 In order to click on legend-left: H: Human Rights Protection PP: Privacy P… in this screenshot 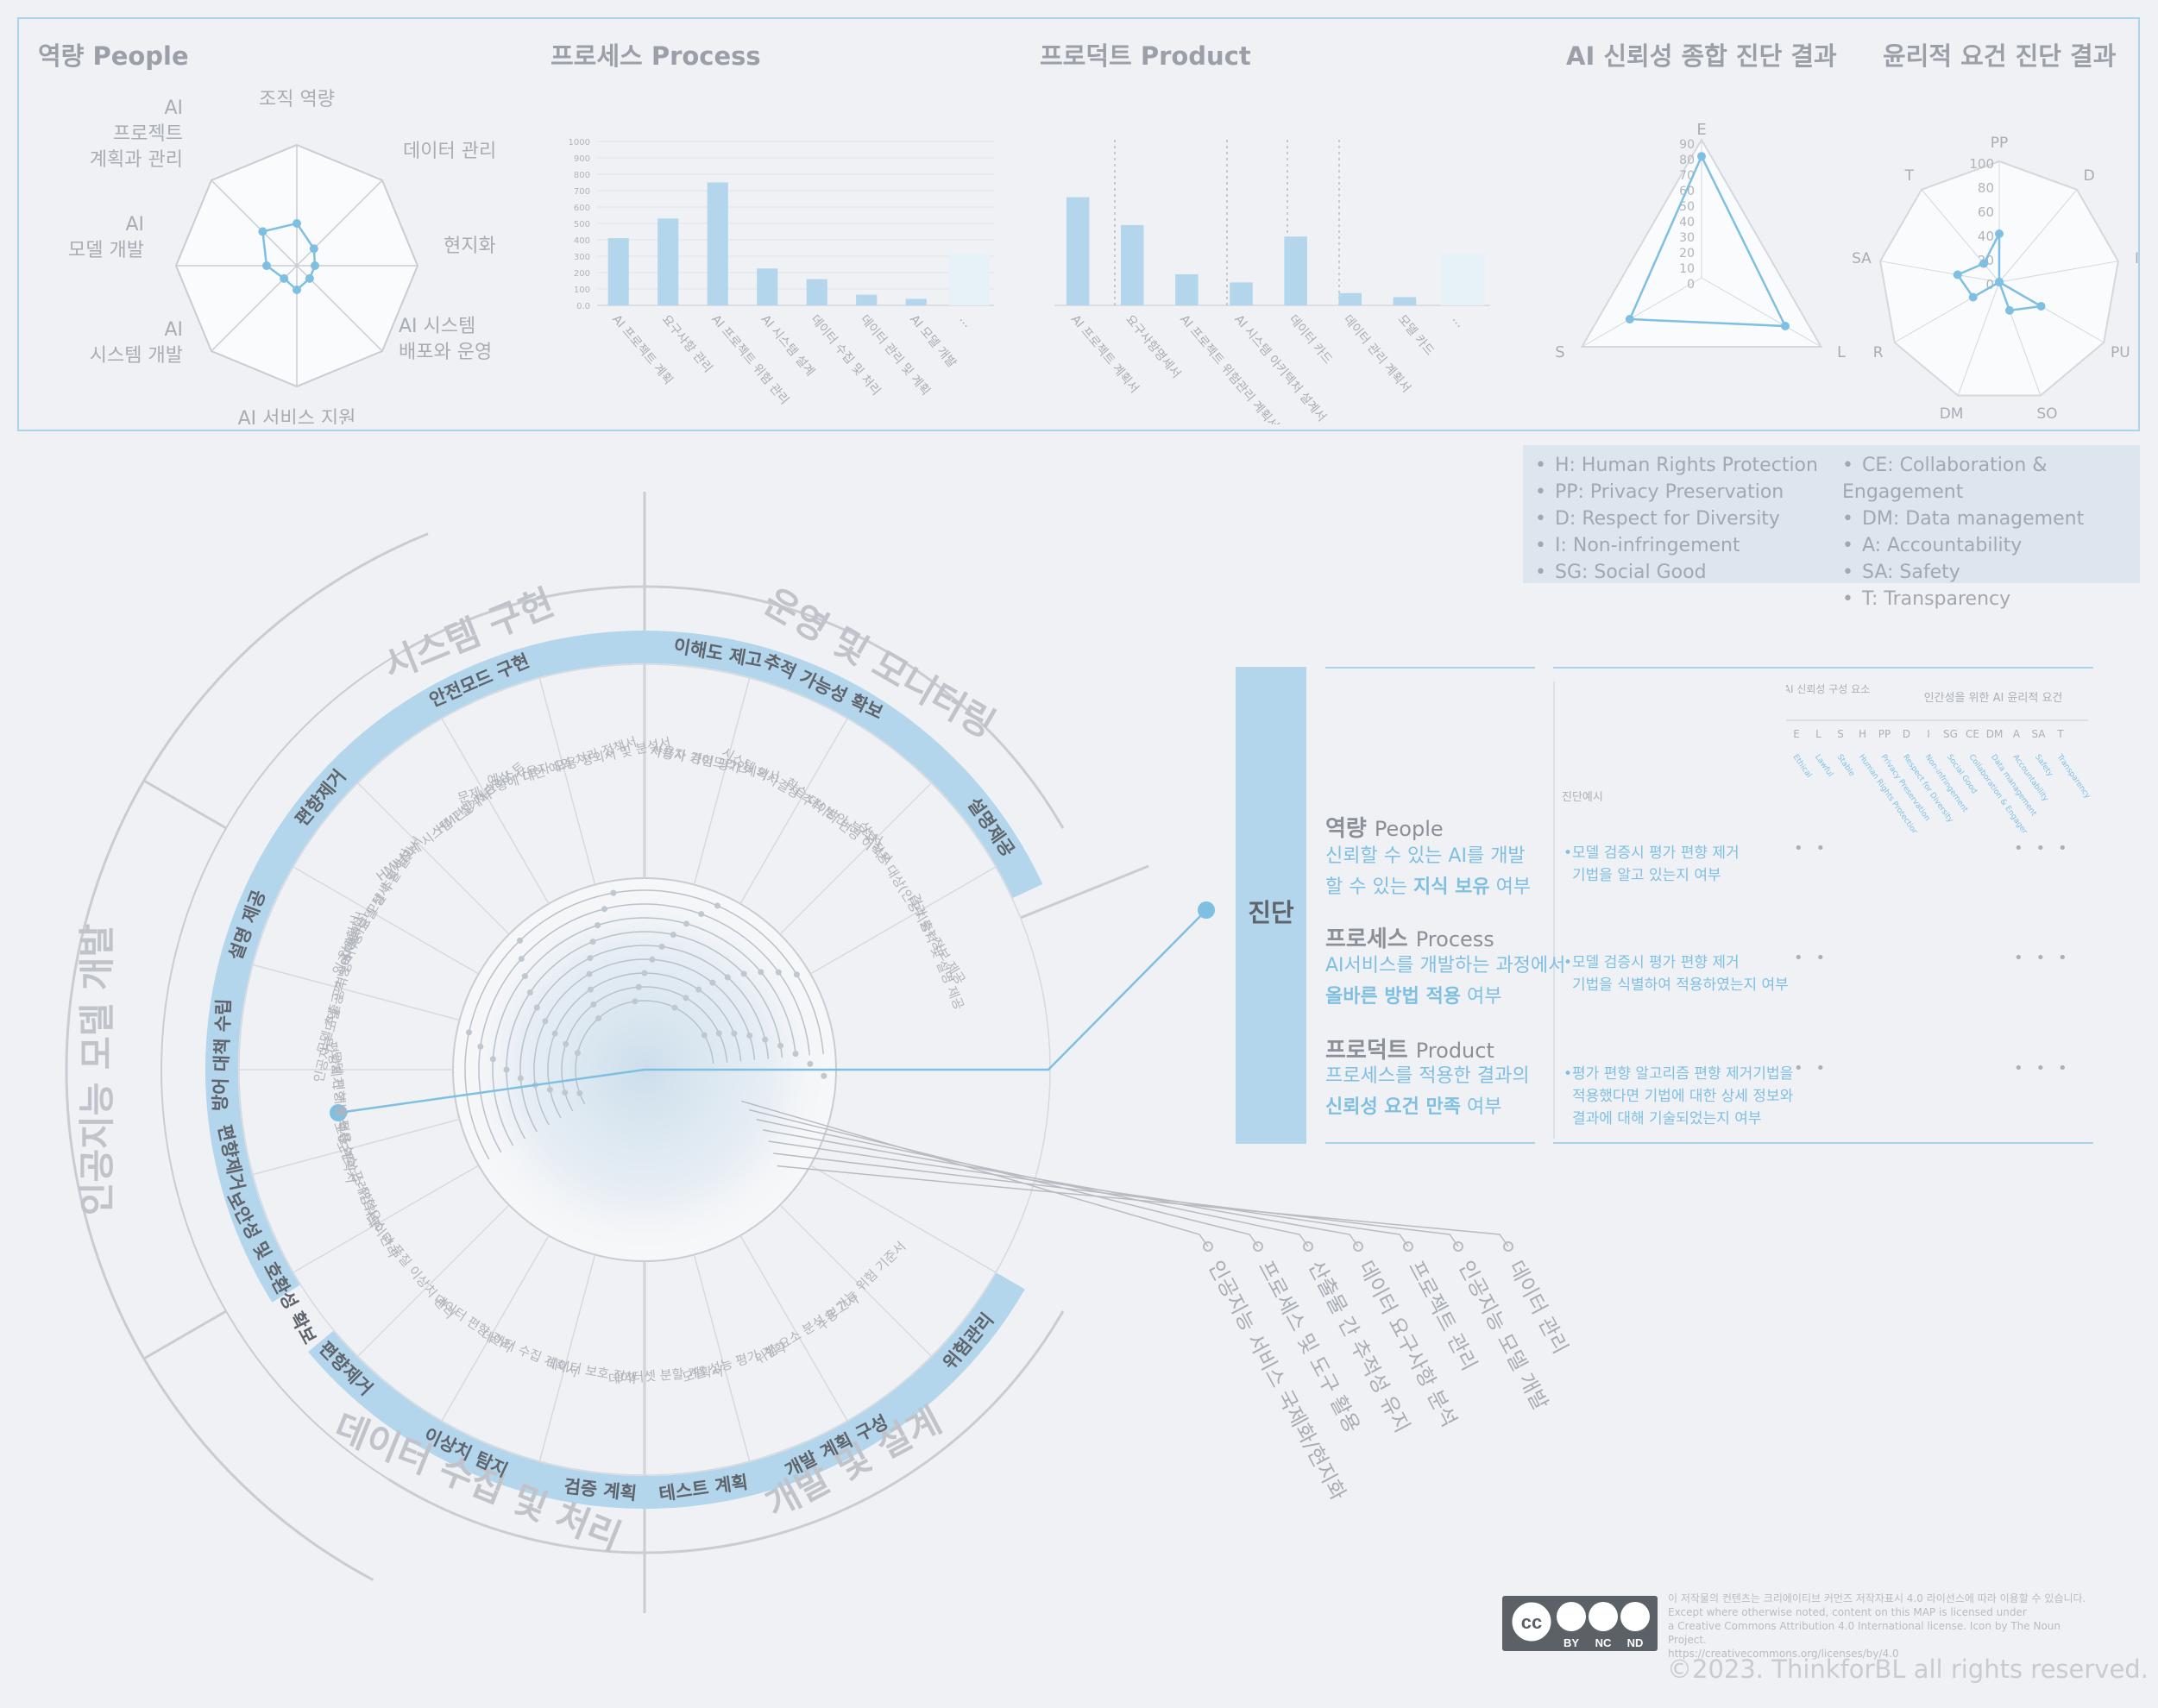, I will do `click(1676, 519)`.